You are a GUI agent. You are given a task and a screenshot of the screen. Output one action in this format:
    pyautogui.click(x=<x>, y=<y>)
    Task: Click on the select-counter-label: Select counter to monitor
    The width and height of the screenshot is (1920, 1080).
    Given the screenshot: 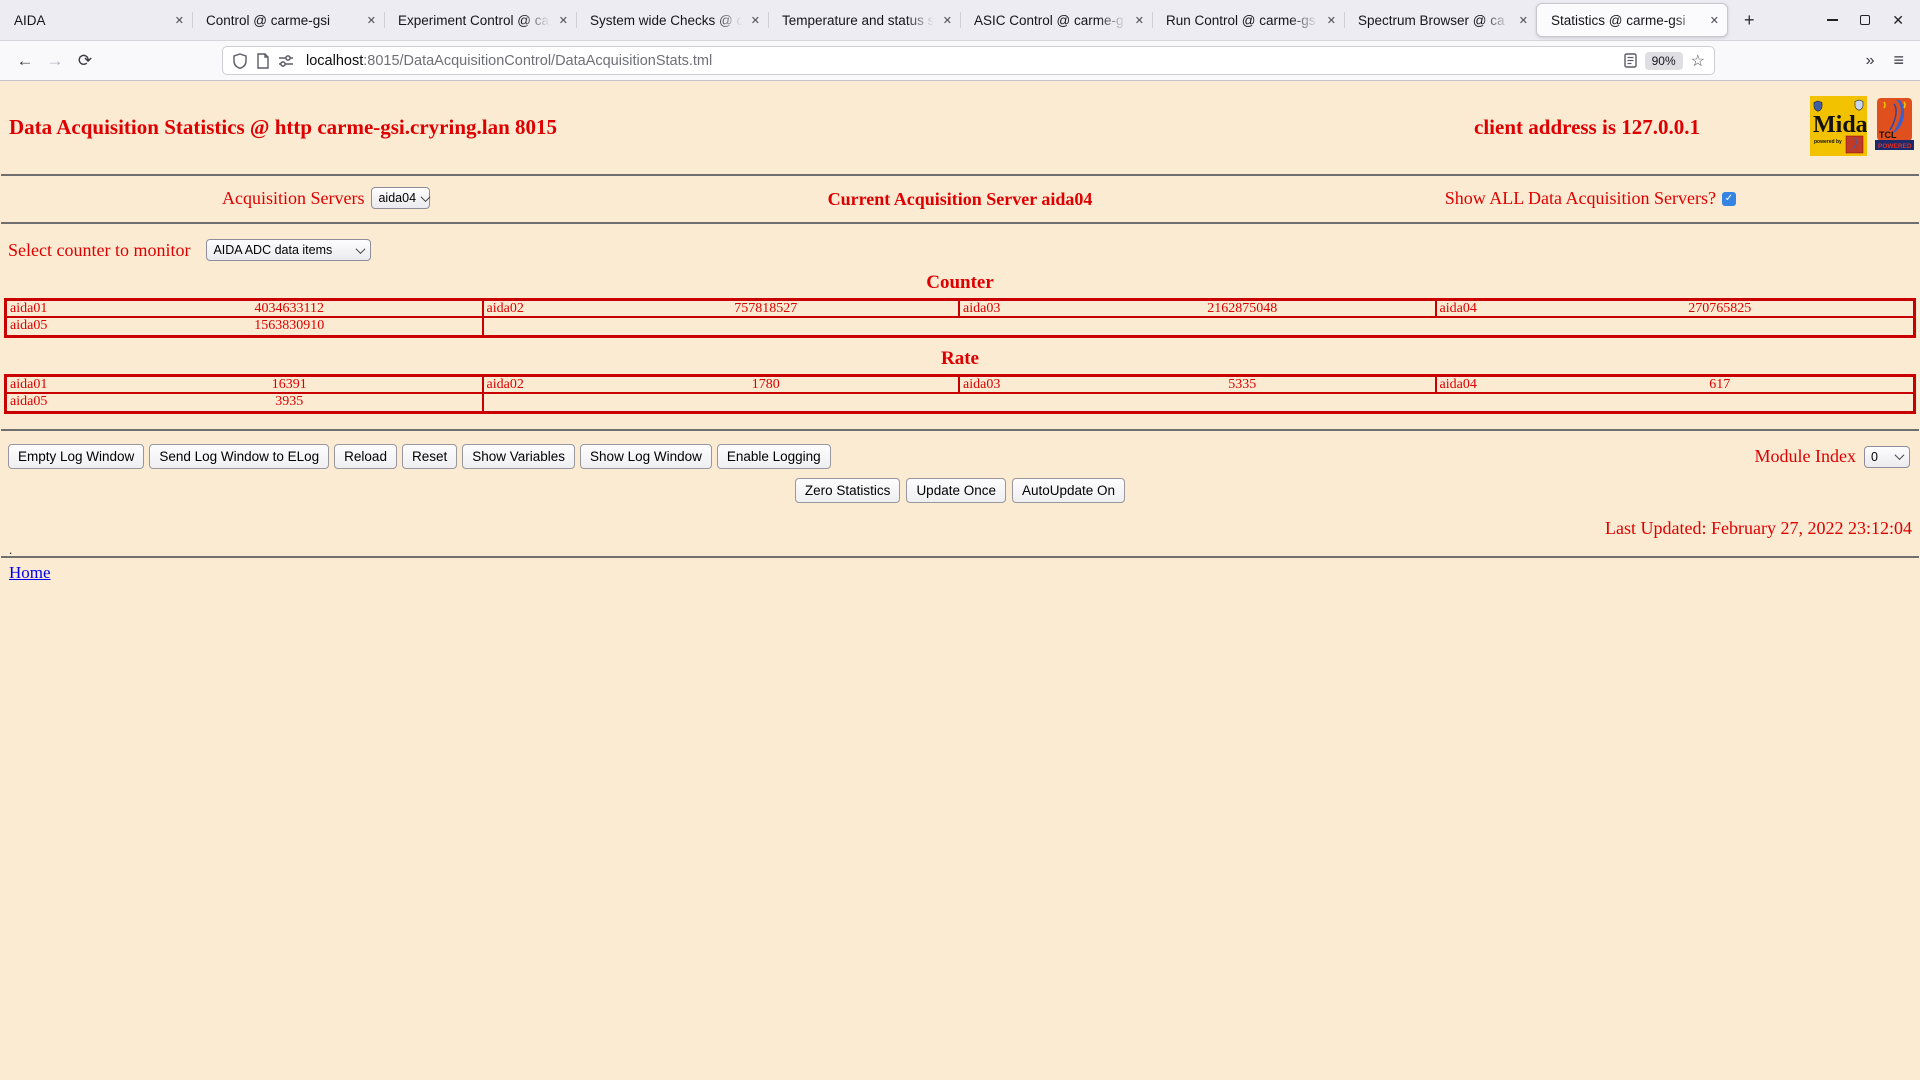 What is the action you would take?
    pyautogui.click(x=99, y=249)
    